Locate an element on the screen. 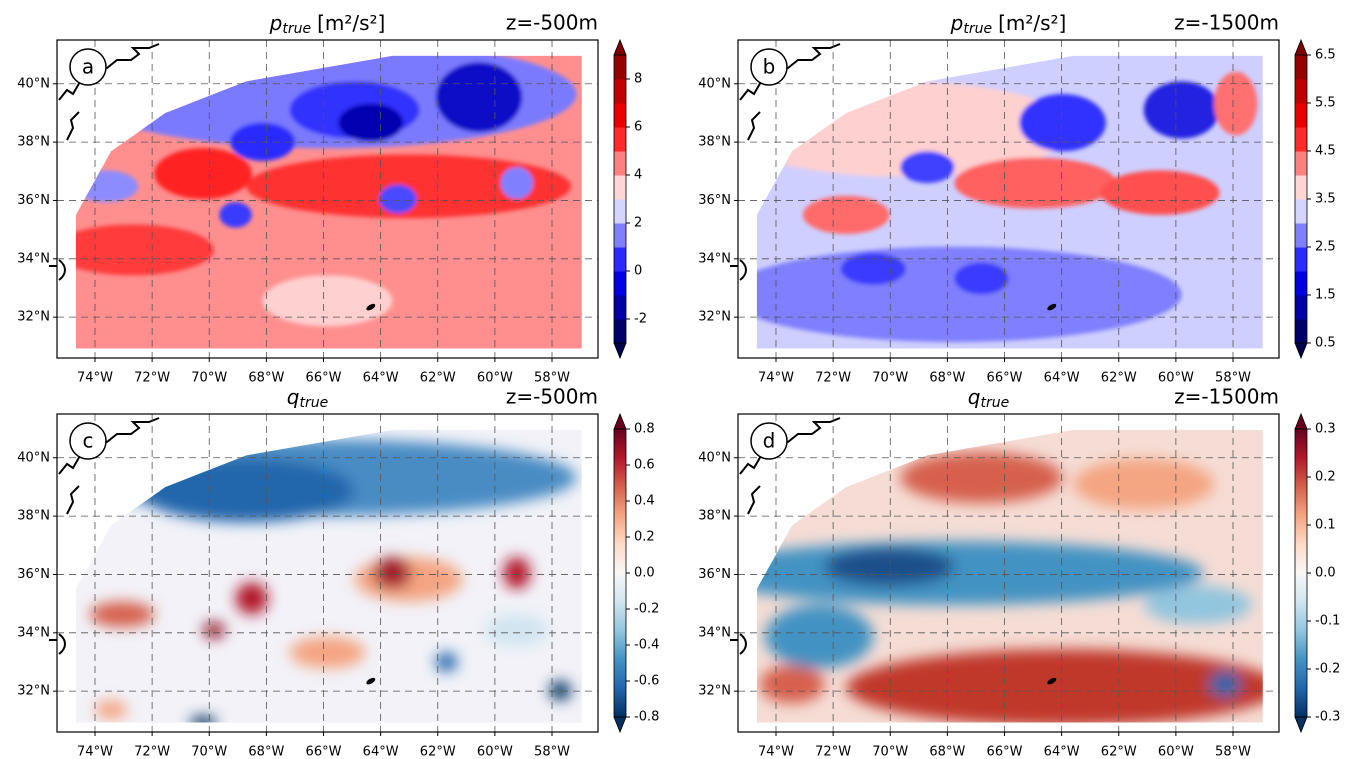 This screenshot has width=1360, height=759. panel-label: d is located at coordinates (769, 441).